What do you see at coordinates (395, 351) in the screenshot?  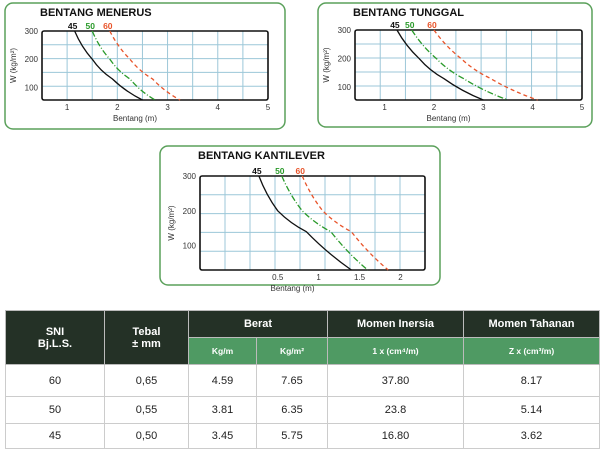 I see `subheader-ix: 1 x (cm⁴/m)` at bounding box center [395, 351].